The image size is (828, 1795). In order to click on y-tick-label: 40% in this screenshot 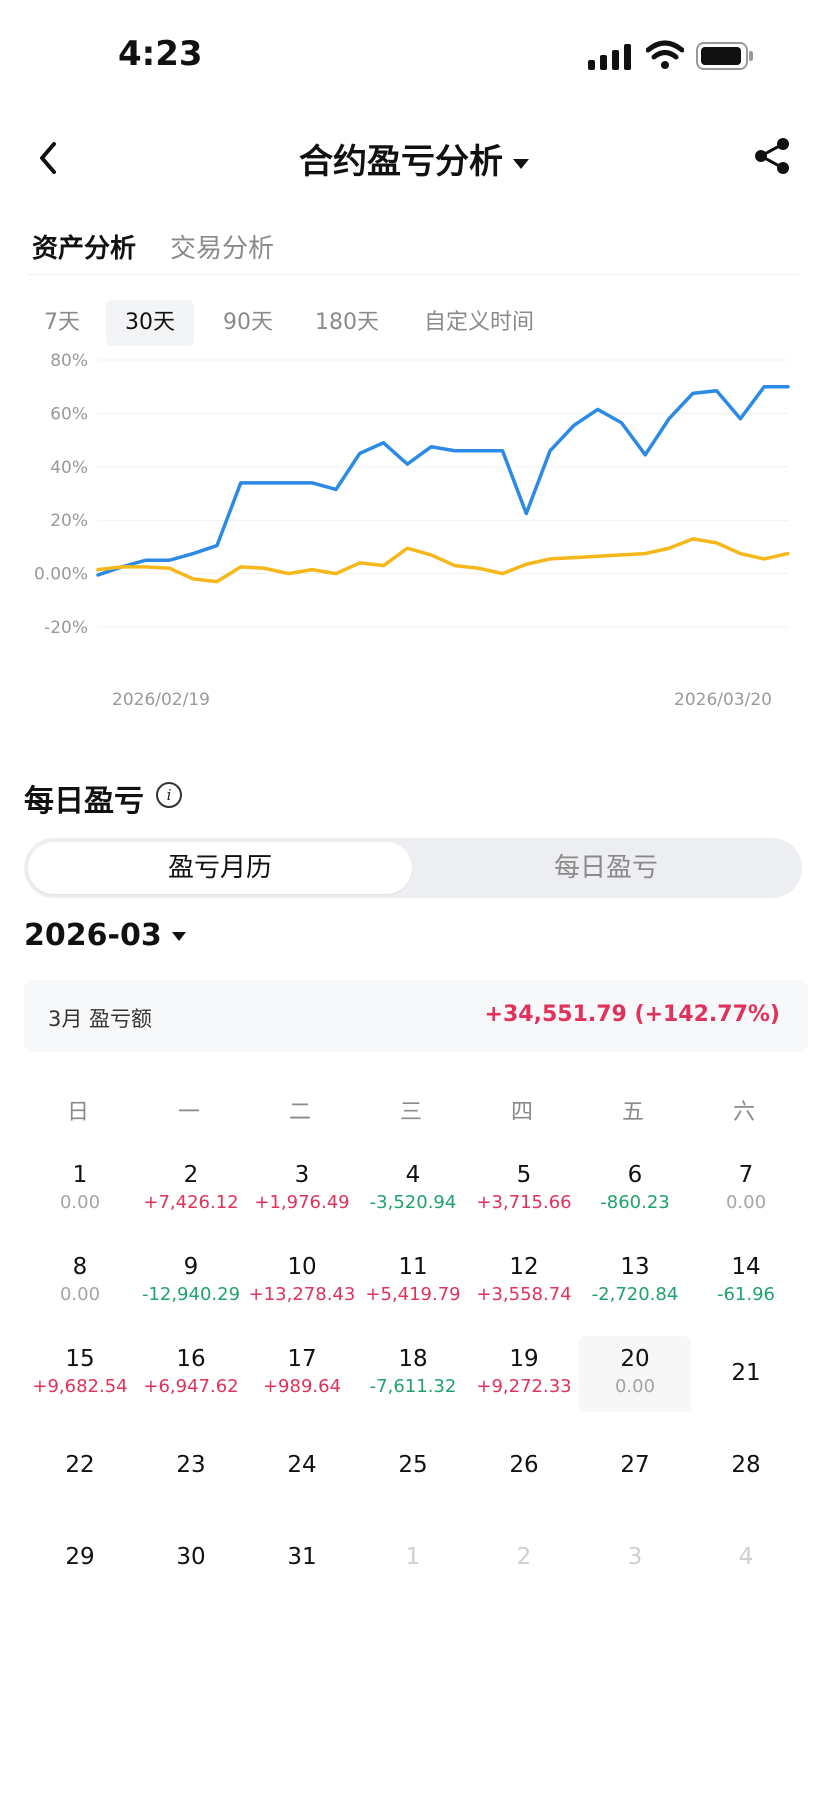, I will do `click(69, 468)`.